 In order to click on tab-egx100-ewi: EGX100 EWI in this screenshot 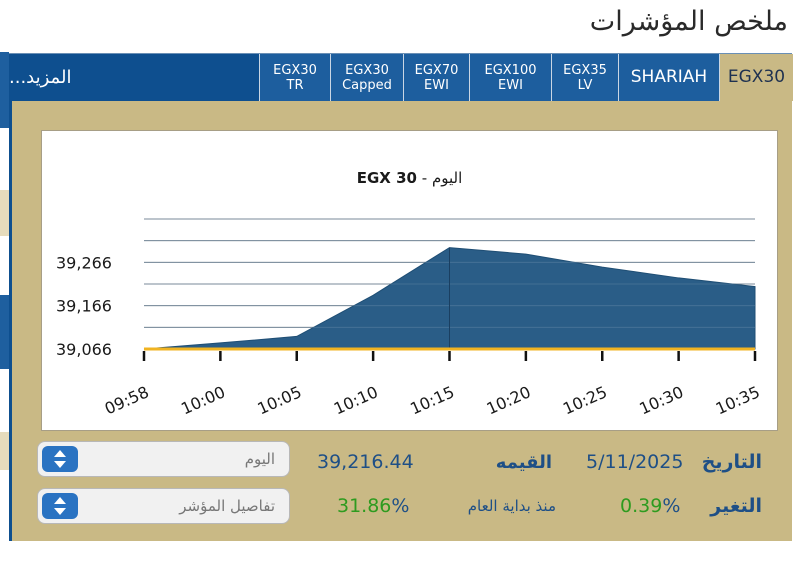, I will do `click(510, 77)`.